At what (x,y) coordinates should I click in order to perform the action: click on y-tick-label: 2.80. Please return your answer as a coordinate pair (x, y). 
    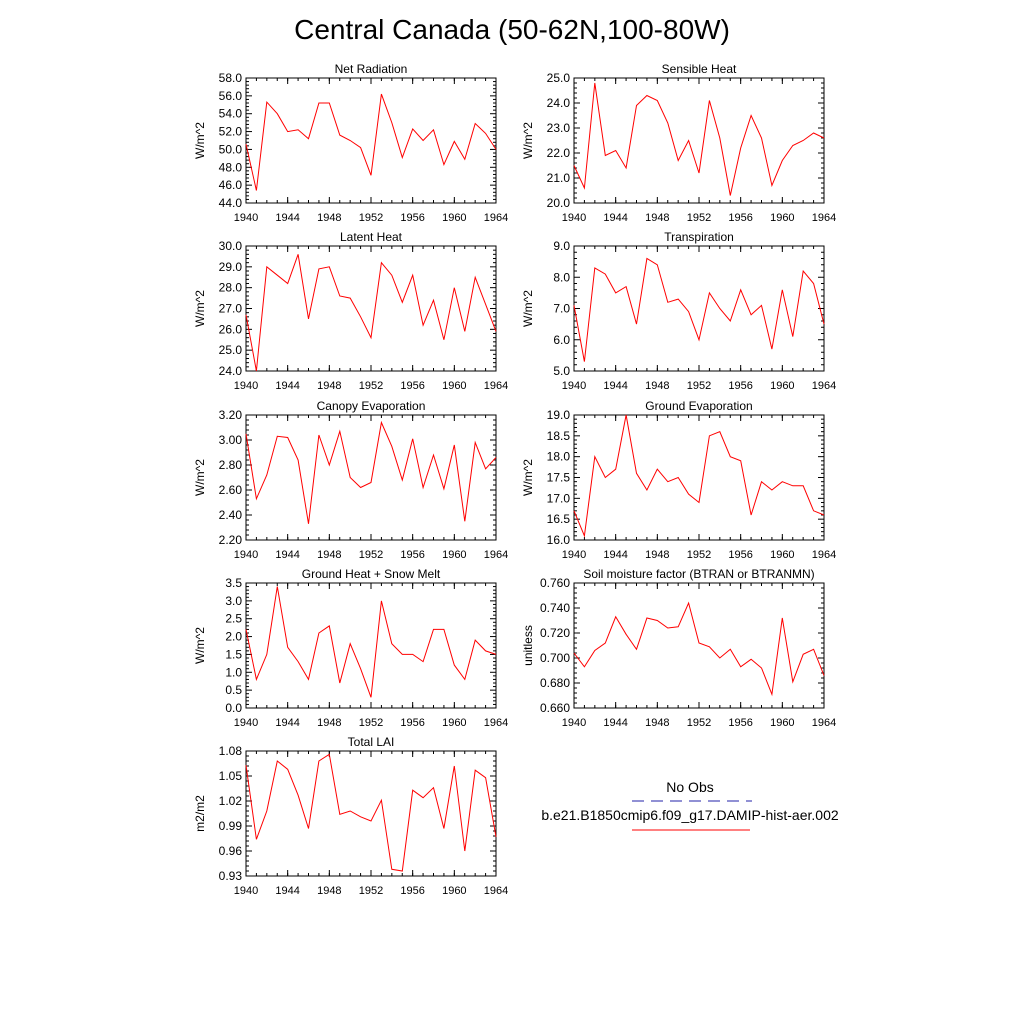
    Looking at the image, I should click on (231, 465).